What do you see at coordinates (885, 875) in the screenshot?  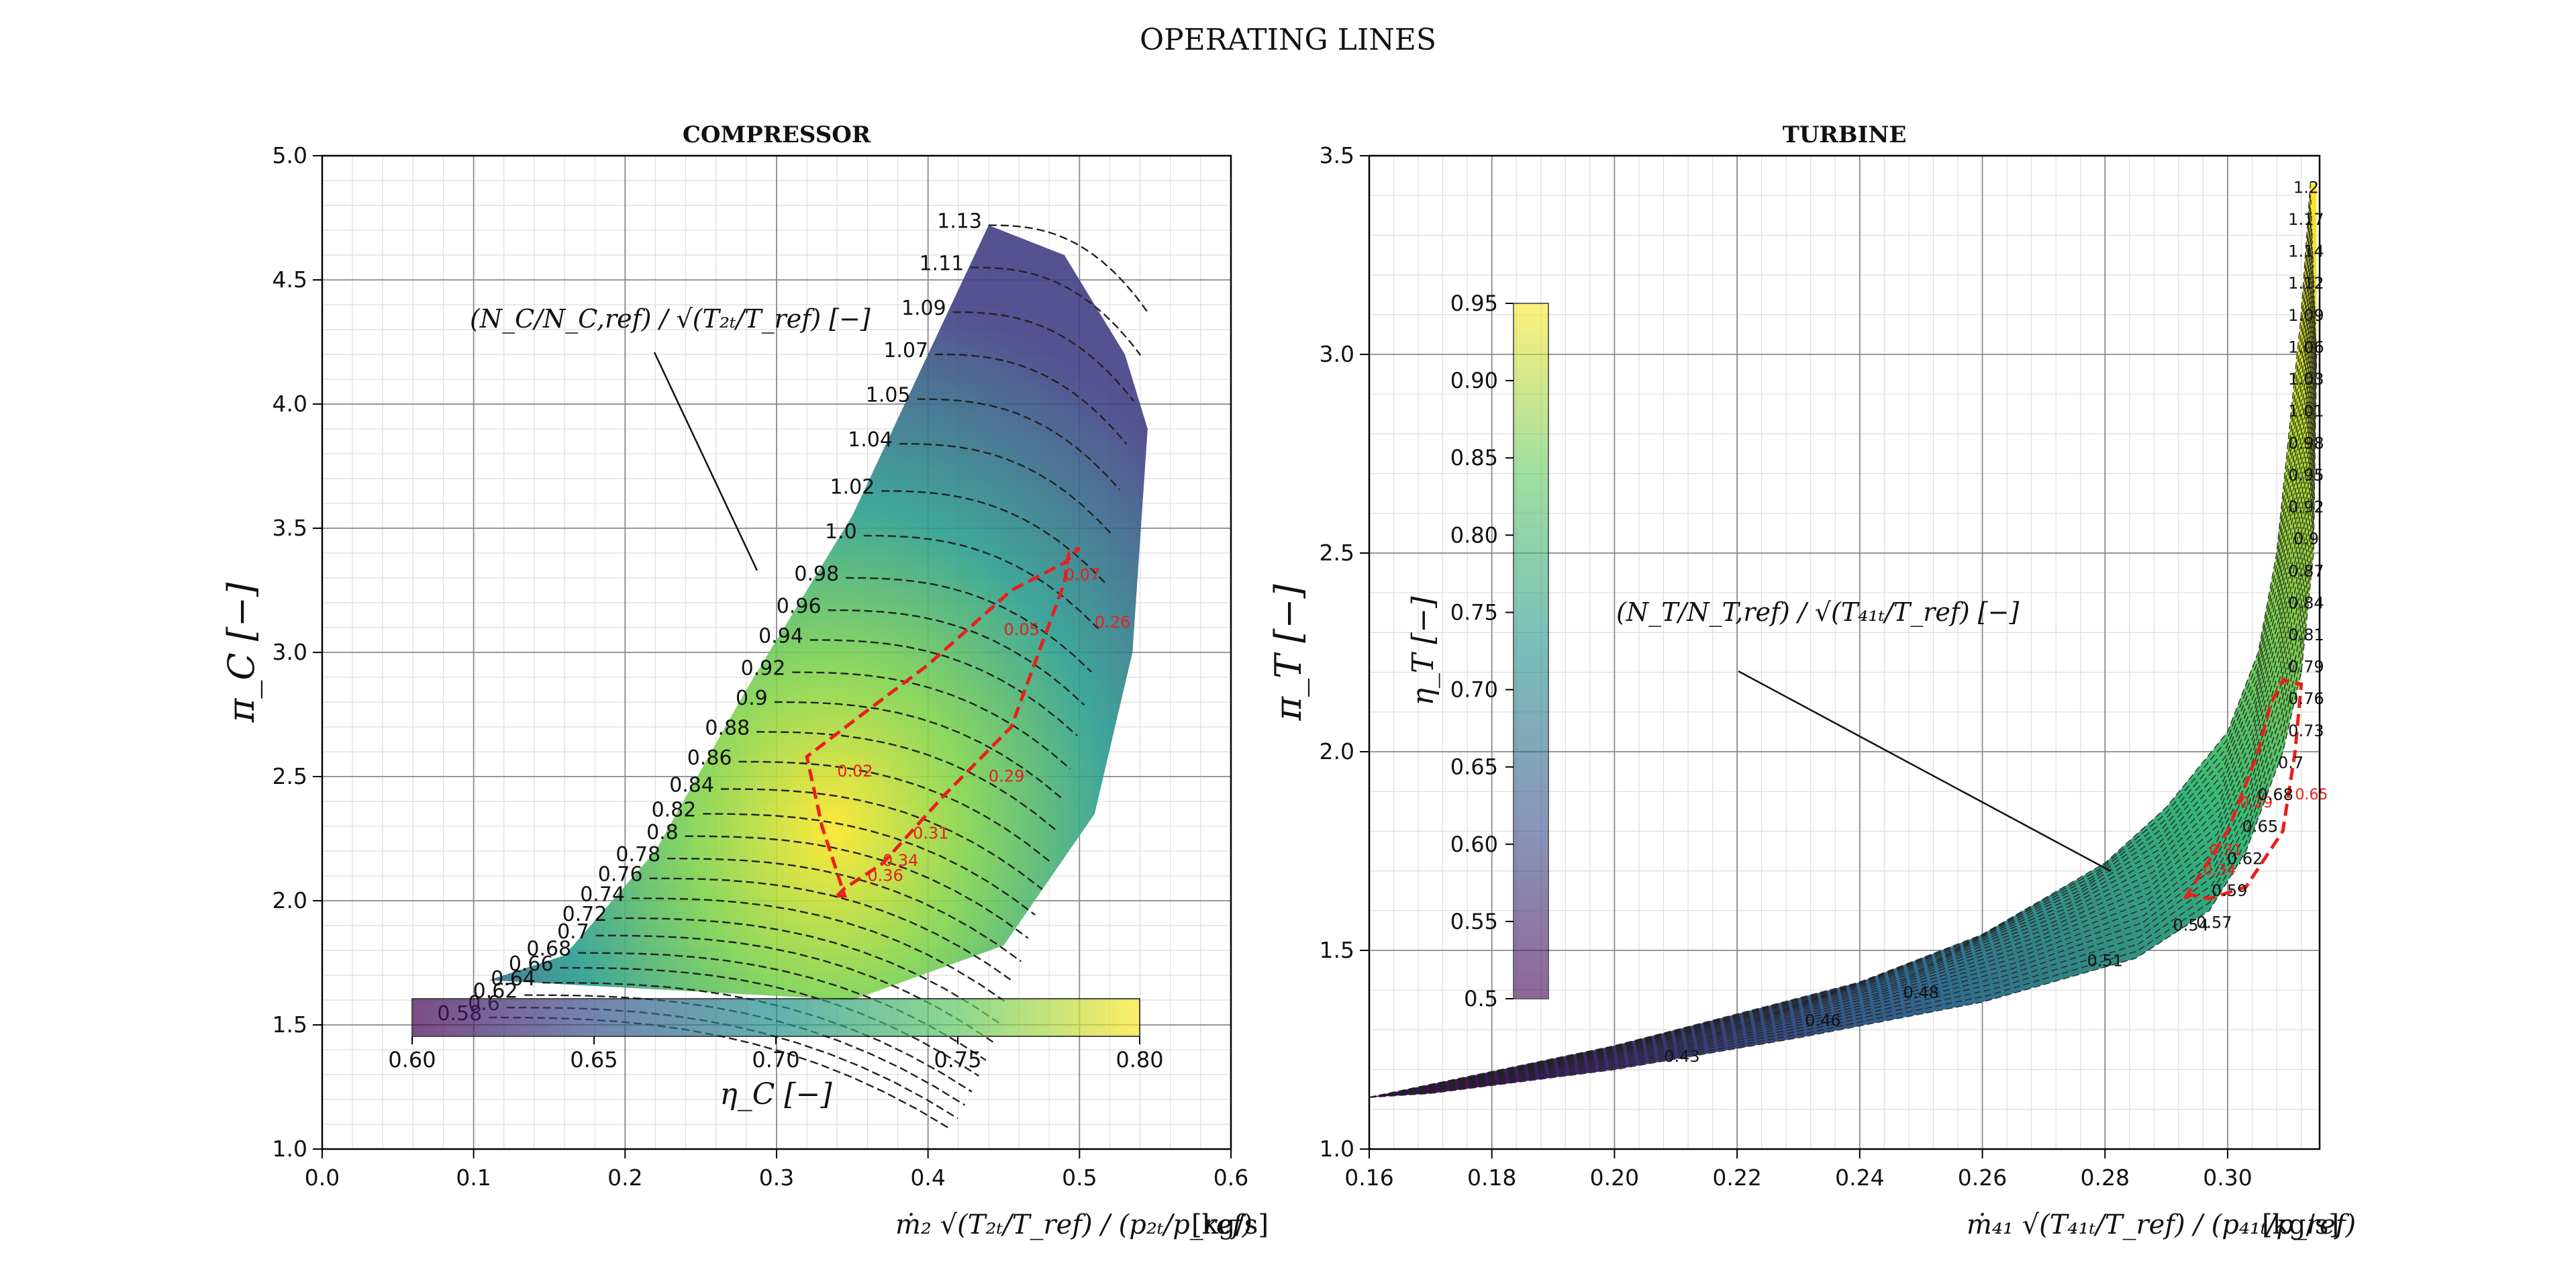 I see `operating-point-label: 0.36` at bounding box center [885, 875].